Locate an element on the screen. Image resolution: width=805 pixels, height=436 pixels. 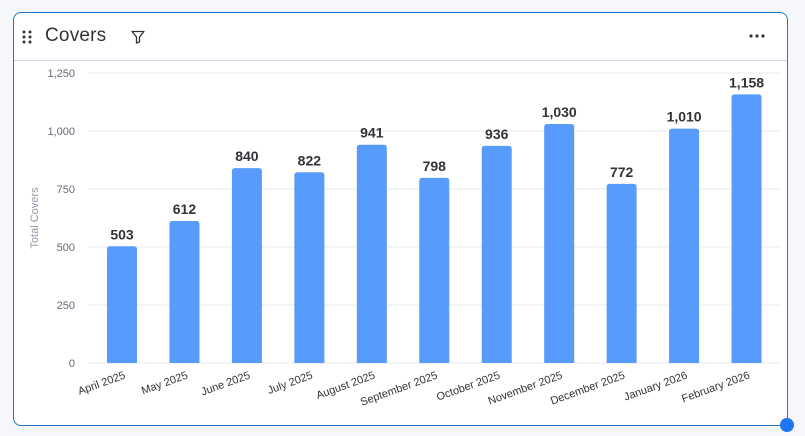
data-label: 503 is located at coordinates (122, 234).